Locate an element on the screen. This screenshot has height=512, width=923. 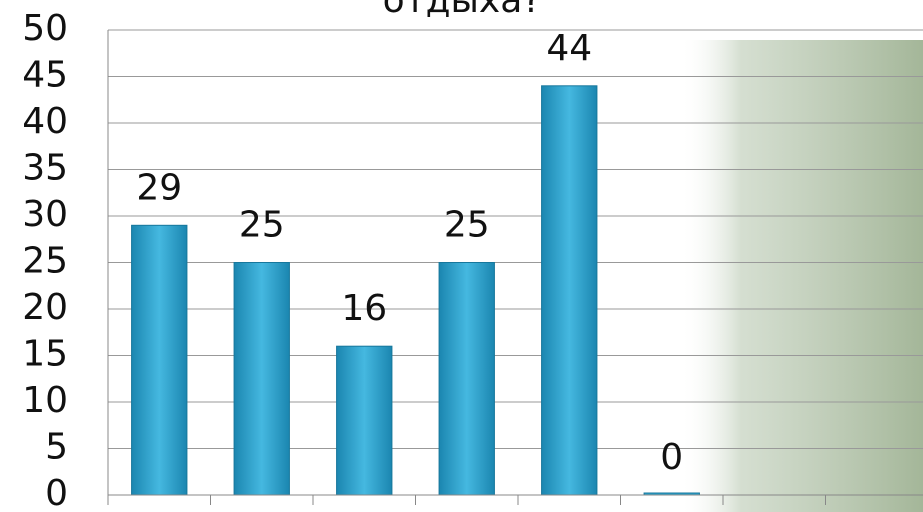
data-label: 44 is located at coordinates (569, 48).